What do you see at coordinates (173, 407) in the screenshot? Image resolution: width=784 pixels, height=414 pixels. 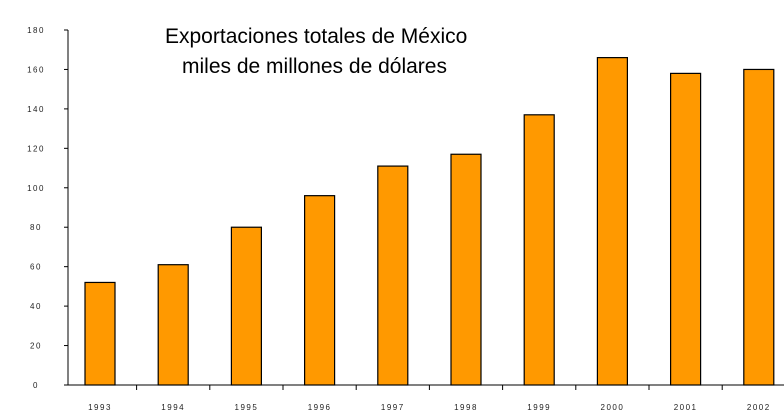 I see `x-tick-label: 1994` at bounding box center [173, 407].